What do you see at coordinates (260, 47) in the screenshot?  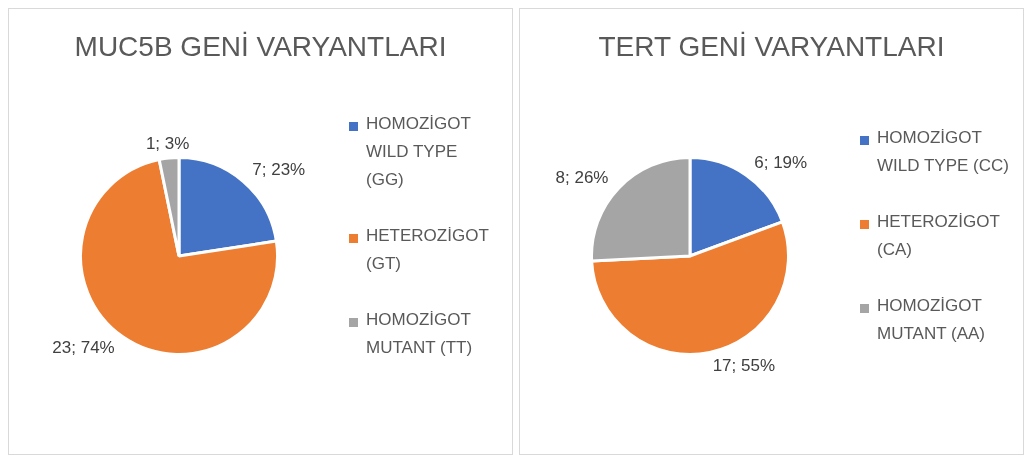 I see `chart-title: MUC5B GENİ VARYANTLARI` at bounding box center [260, 47].